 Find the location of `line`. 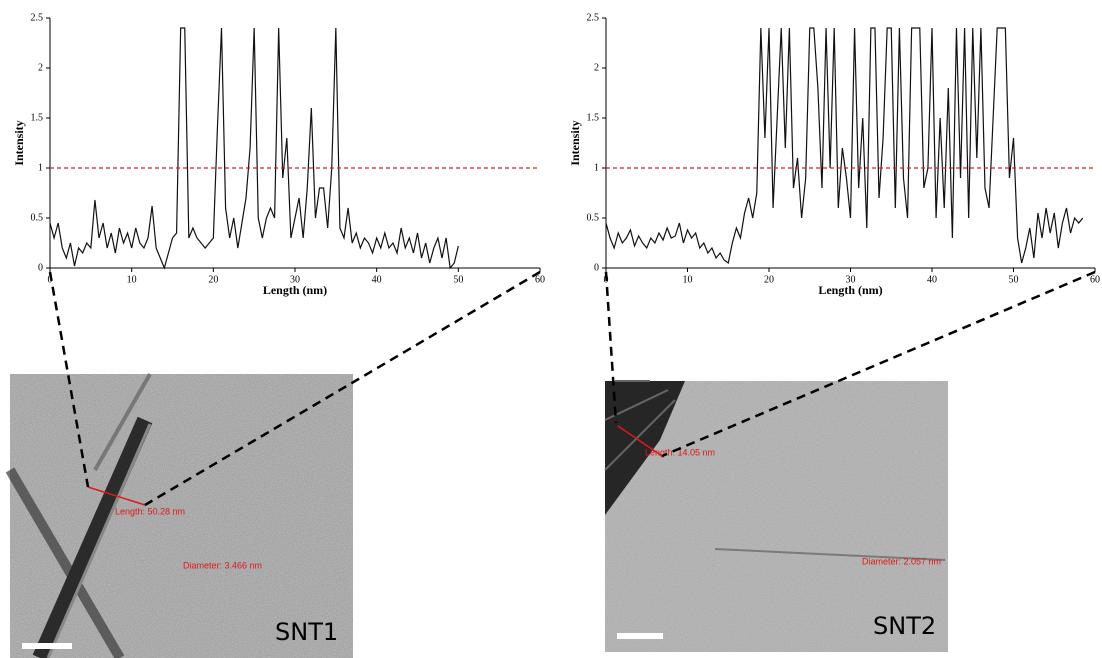

line is located at coordinates (254, 148).